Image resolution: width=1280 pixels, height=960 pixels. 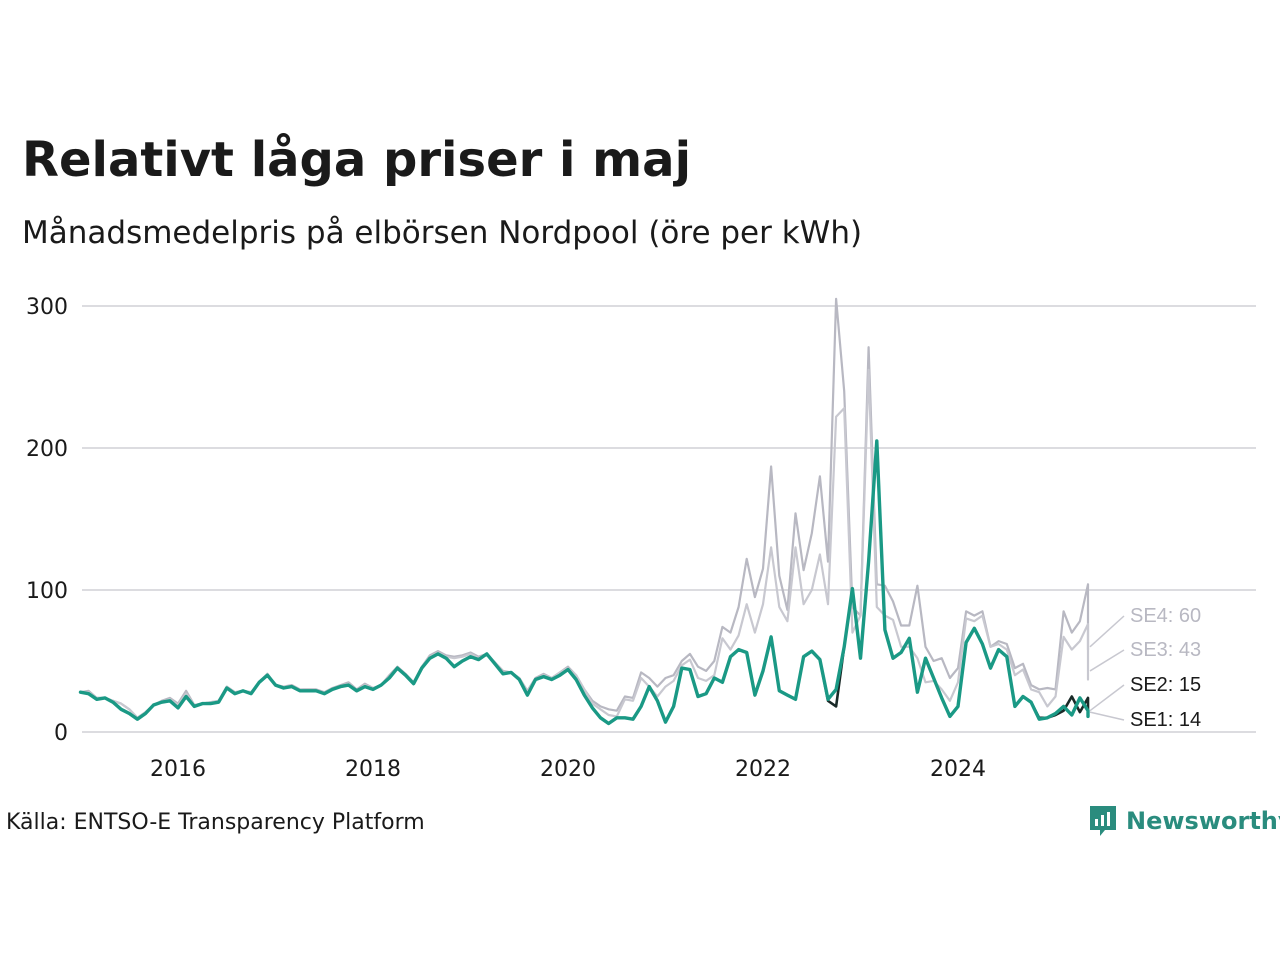 I want to click on x-tick-label: 2022, so click(x=763, y=769).